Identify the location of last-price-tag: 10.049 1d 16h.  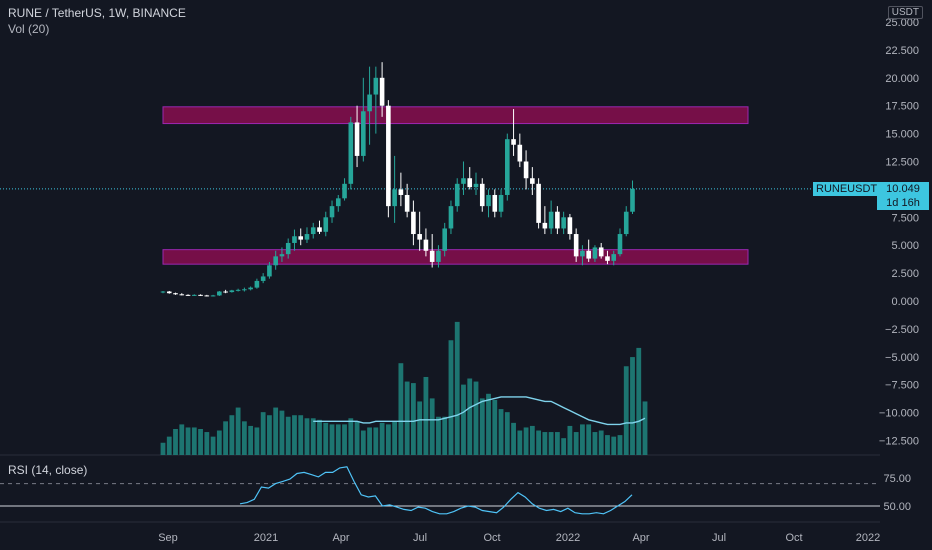
(903, 196).